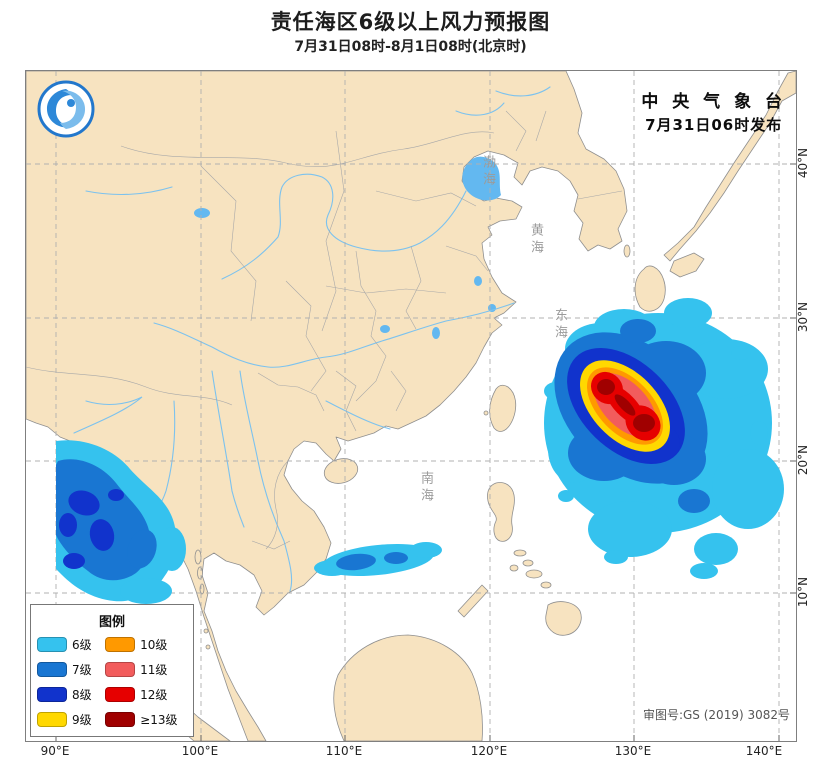 This screenshot has width=821, height=758. Describe the element at coordinates (82, 720) in the screenshot. I see `legend-label-9: 9级` at that location.